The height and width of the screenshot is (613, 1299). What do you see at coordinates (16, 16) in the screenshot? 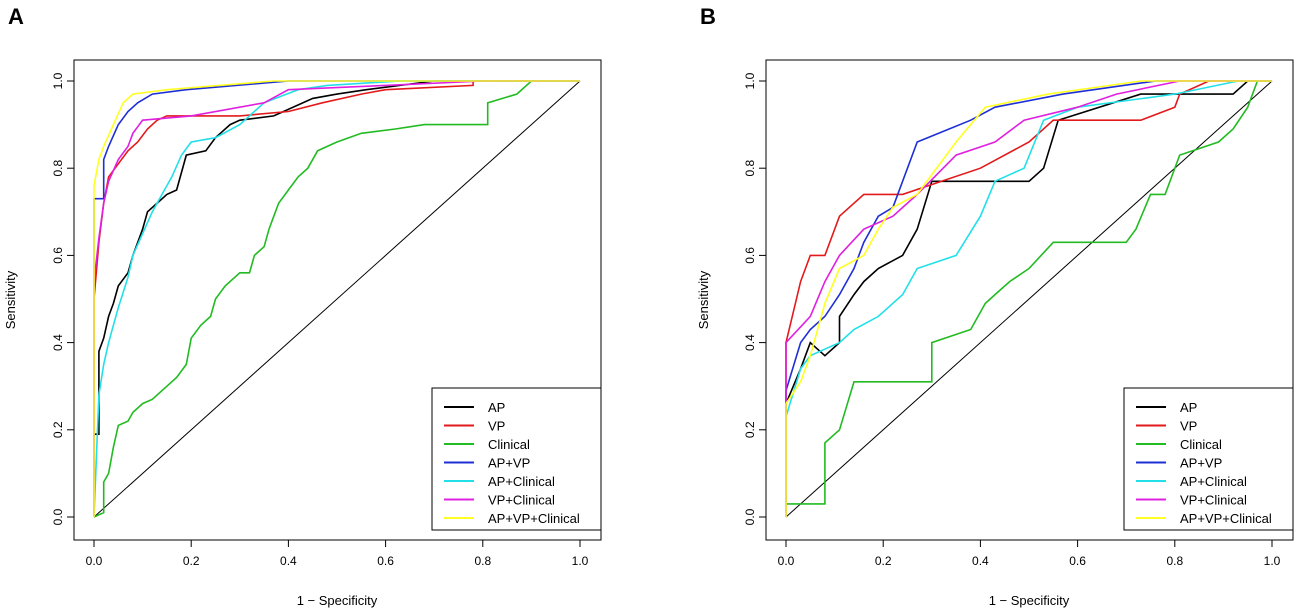
I see `panel-letter: A` at bounding box center [16, 16].